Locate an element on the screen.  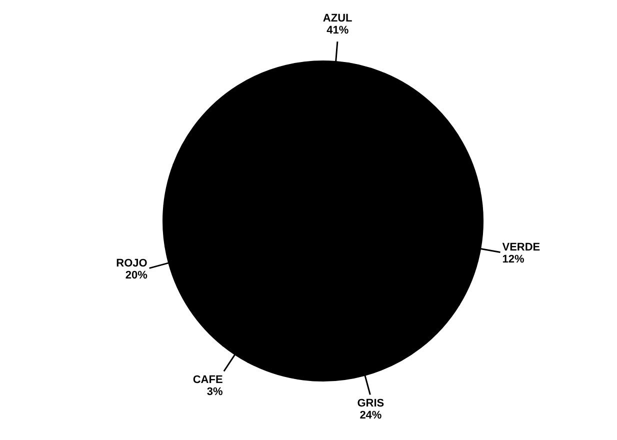
slice-label: ROJO is located at coordinates (132, 264).